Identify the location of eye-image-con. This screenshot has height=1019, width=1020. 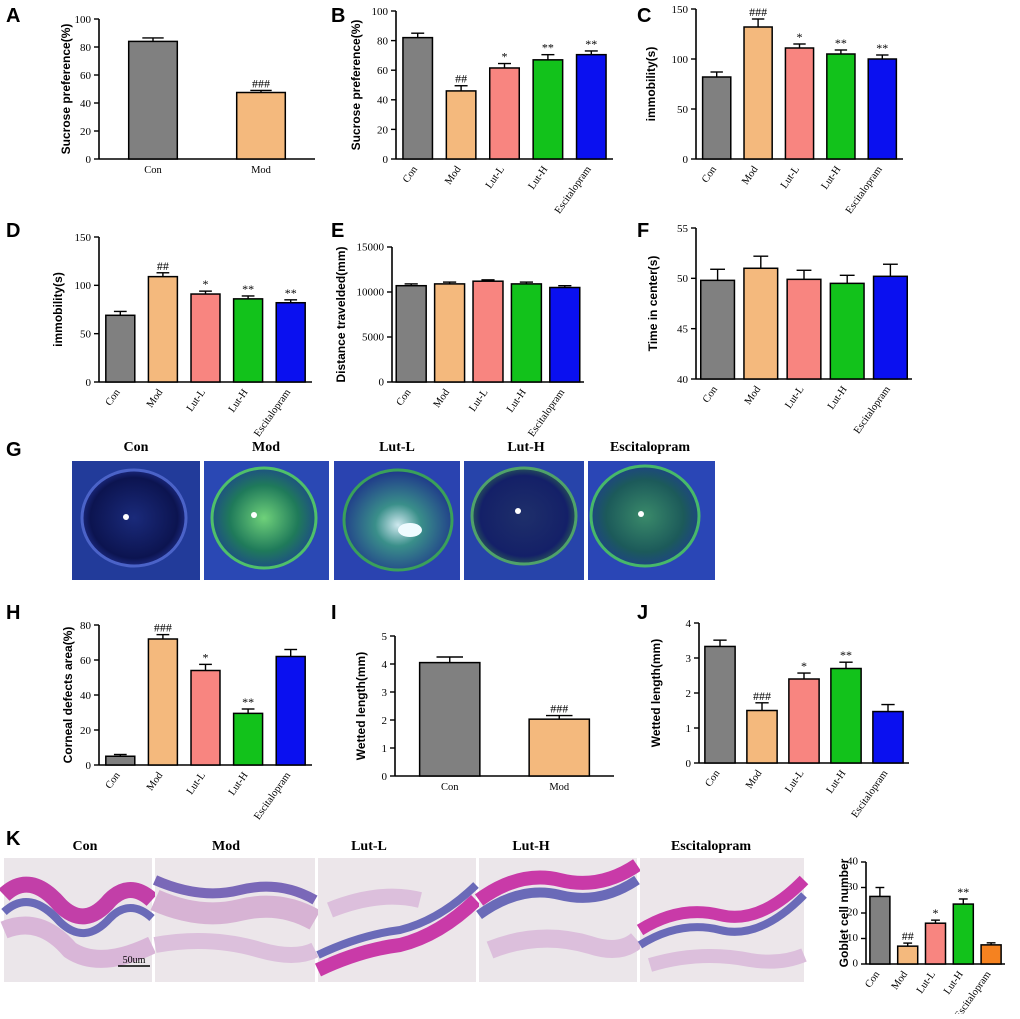
(136, 520).